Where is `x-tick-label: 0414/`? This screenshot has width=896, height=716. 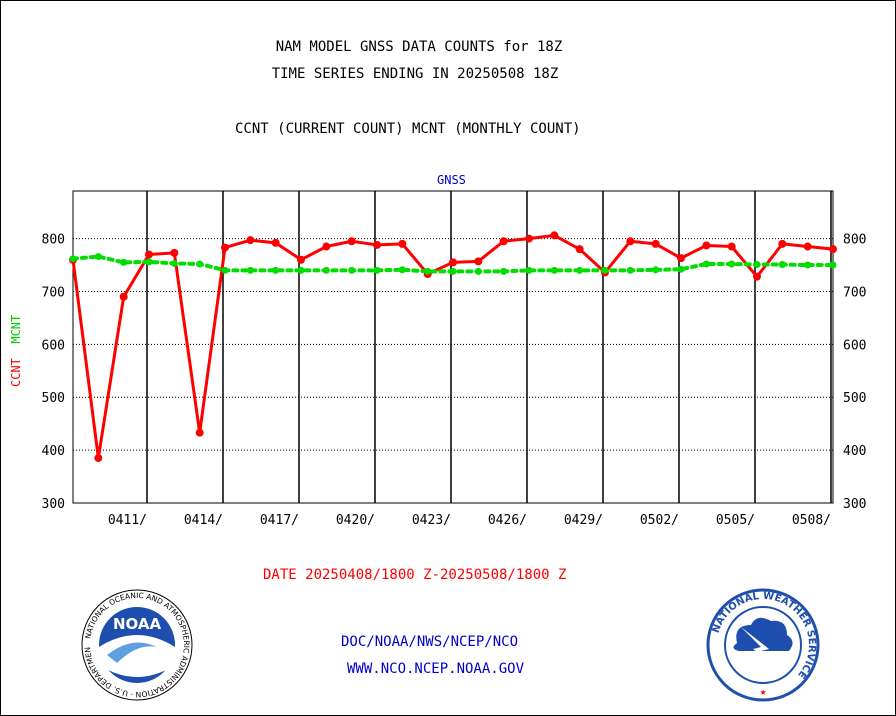
x-tick-label: 0414/ is located at coordinates (203, 520).